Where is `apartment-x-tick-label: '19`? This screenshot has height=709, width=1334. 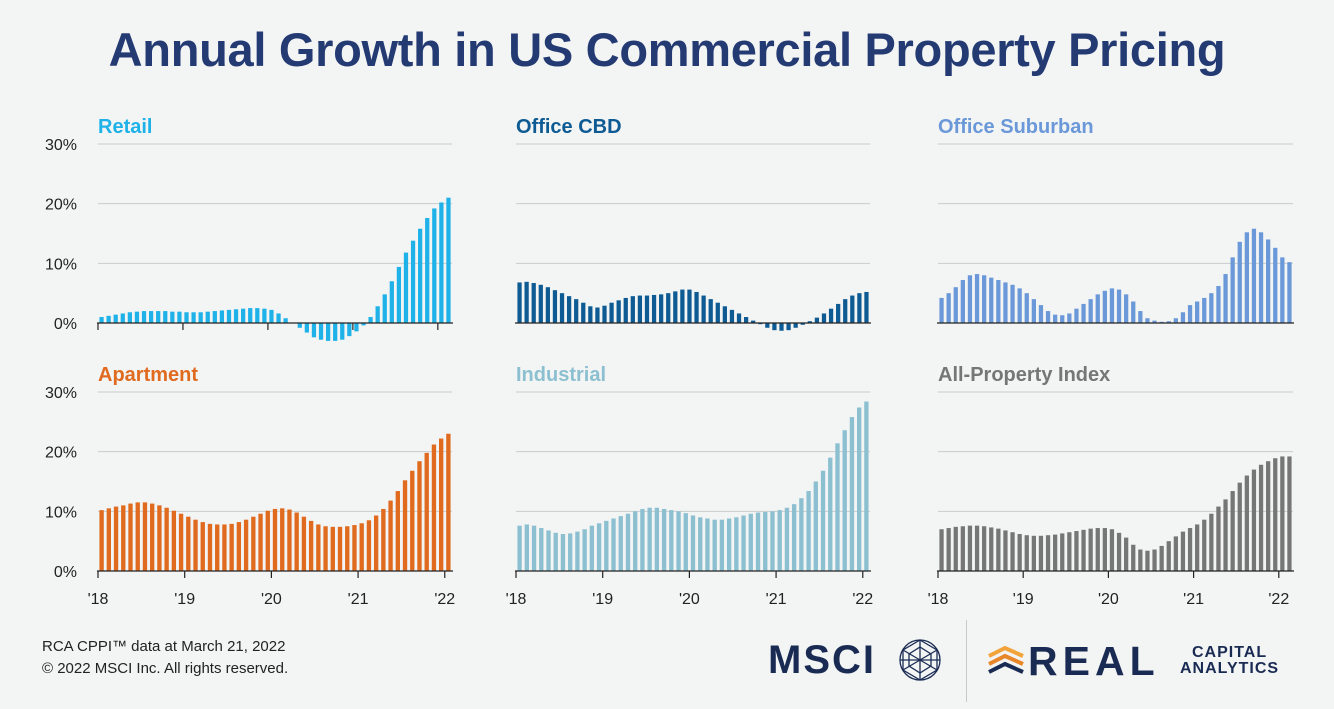 apartment-x-tick-label: '19 is located at coordinates (184, 599).